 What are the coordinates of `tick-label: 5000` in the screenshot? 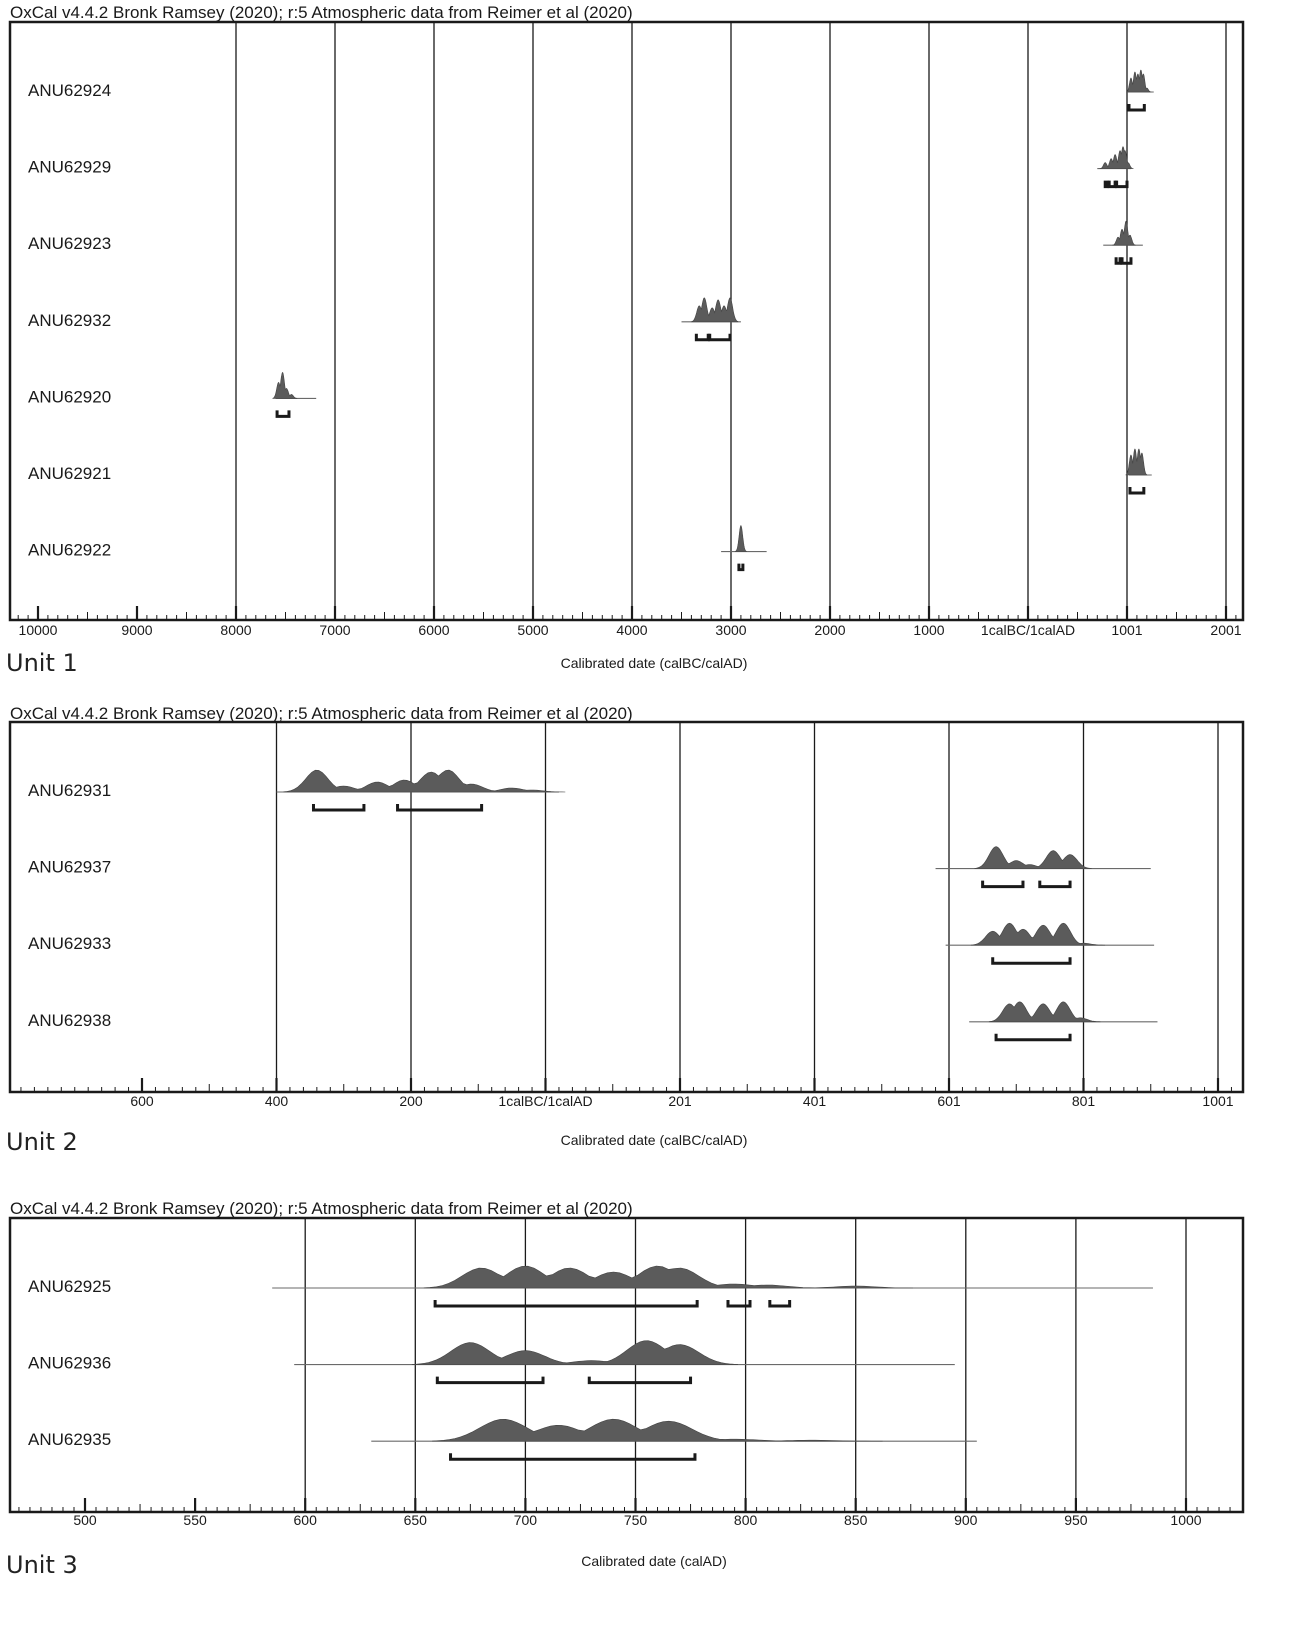 It's located at (532, 630).